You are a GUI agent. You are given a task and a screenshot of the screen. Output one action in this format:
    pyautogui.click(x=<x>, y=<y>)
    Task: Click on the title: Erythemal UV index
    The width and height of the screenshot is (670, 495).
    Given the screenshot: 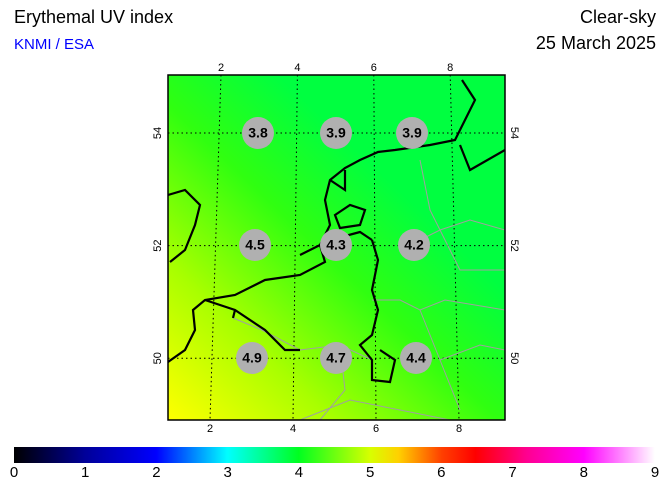 What is the action you would take?
    pyautogui.click(x=93, y=17)
    